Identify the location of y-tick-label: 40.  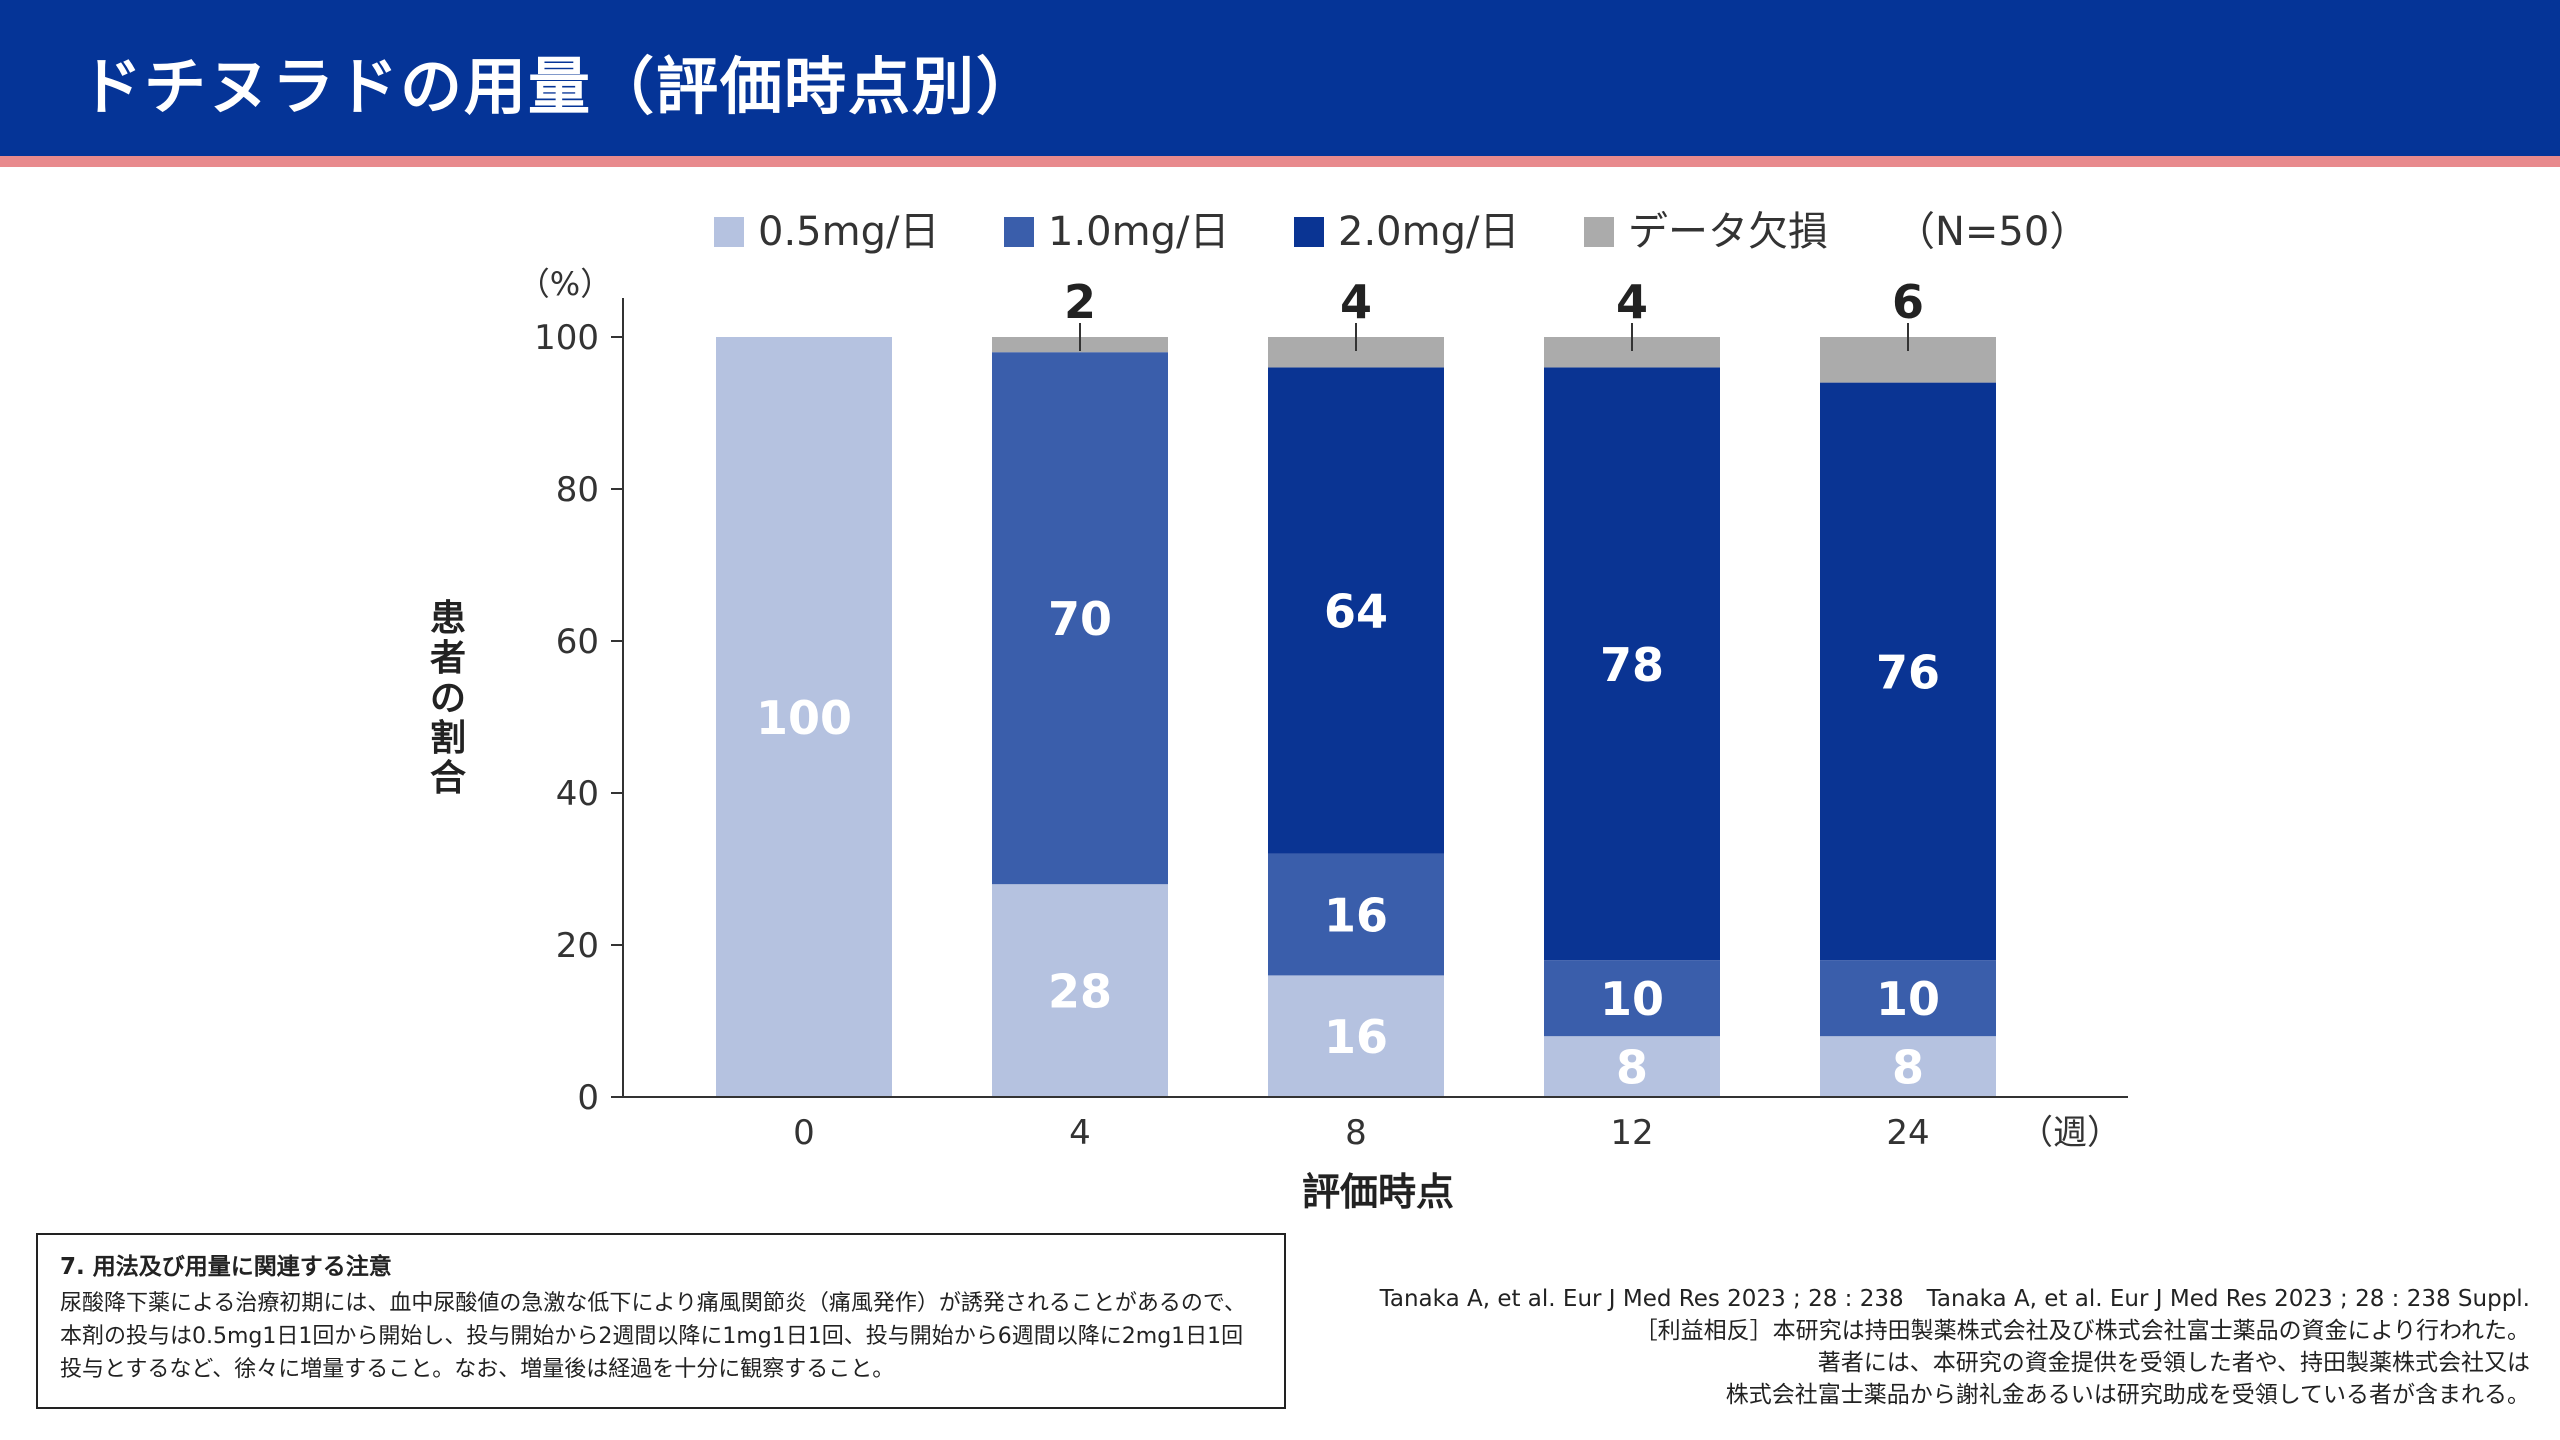
(577, 794).